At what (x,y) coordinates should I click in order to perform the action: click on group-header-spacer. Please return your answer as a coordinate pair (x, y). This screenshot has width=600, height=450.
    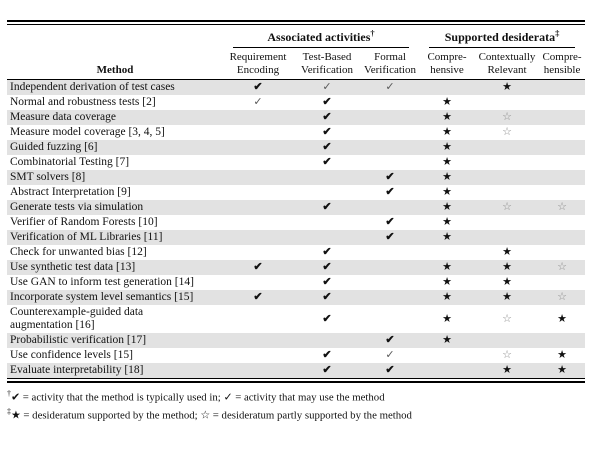
    Looking at the image, I should click on (115, 36).